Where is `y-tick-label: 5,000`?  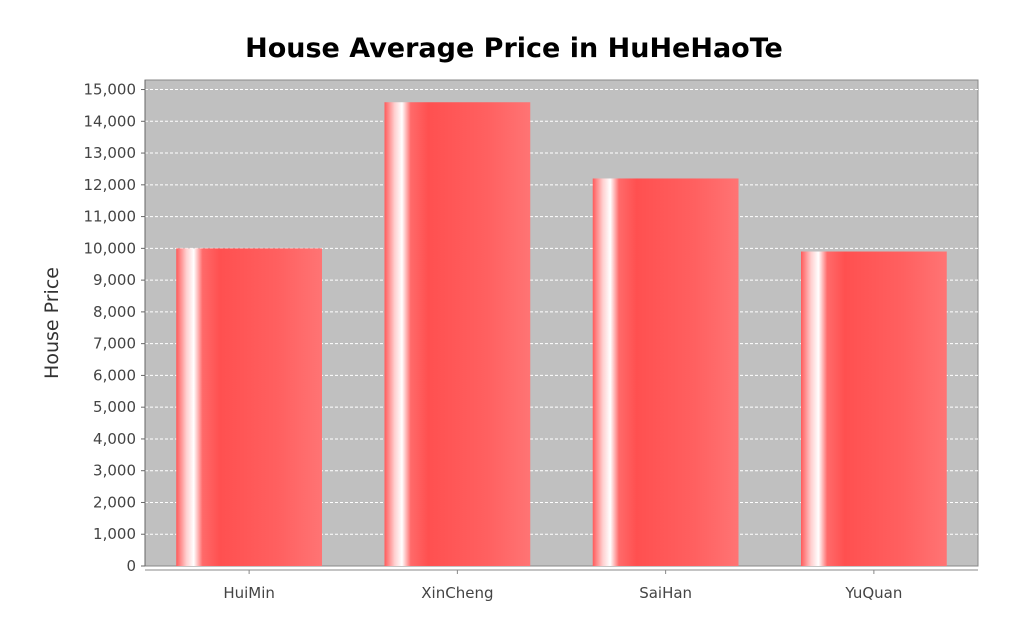
y-tick-label: 5,000 is located at coordinates (114, 407).